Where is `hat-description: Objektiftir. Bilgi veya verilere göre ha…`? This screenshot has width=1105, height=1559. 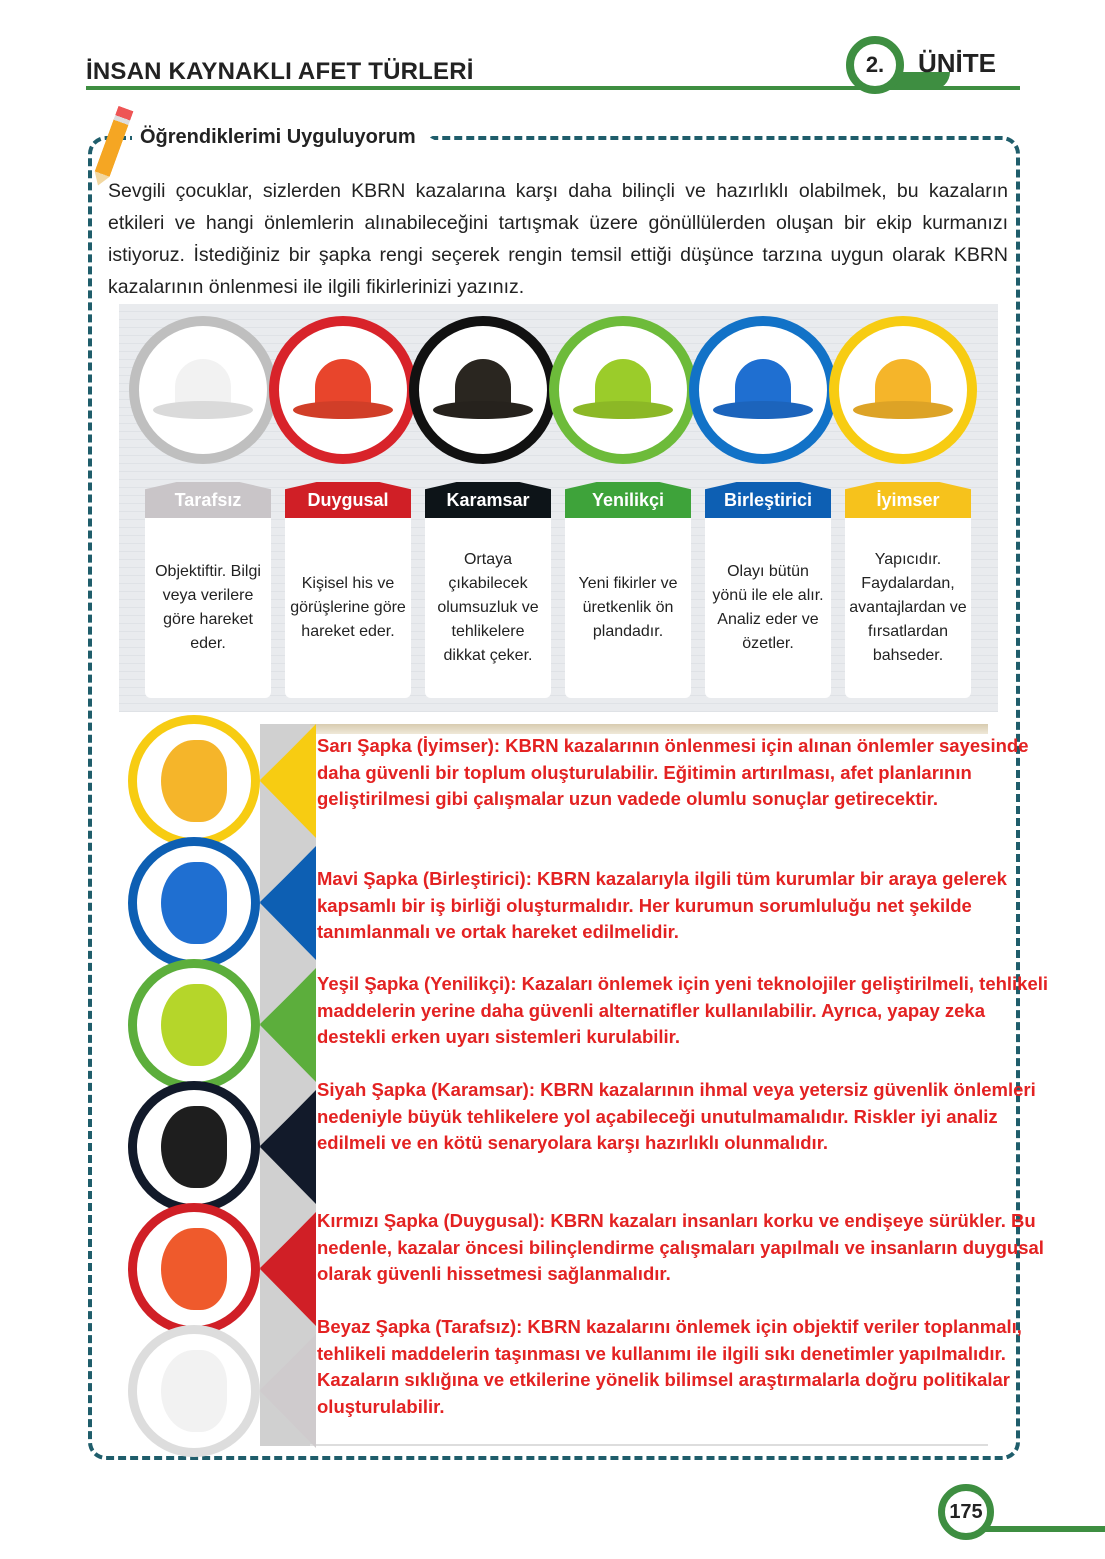
hat-description: Objektiftir. Bilgi veya verilere göre ha… is located at coordinates (208, 608).